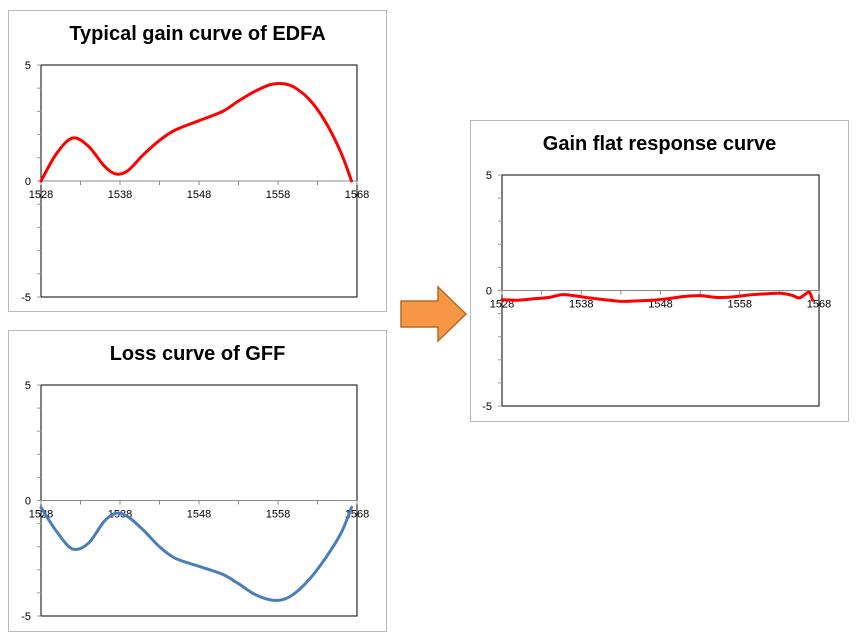 The height and width of the screenshot is (643, 861). What do you see at coordinates (41, 195) in the screenshot?
I see `x-tick-label: 1528` at bounding box center [41, 195].